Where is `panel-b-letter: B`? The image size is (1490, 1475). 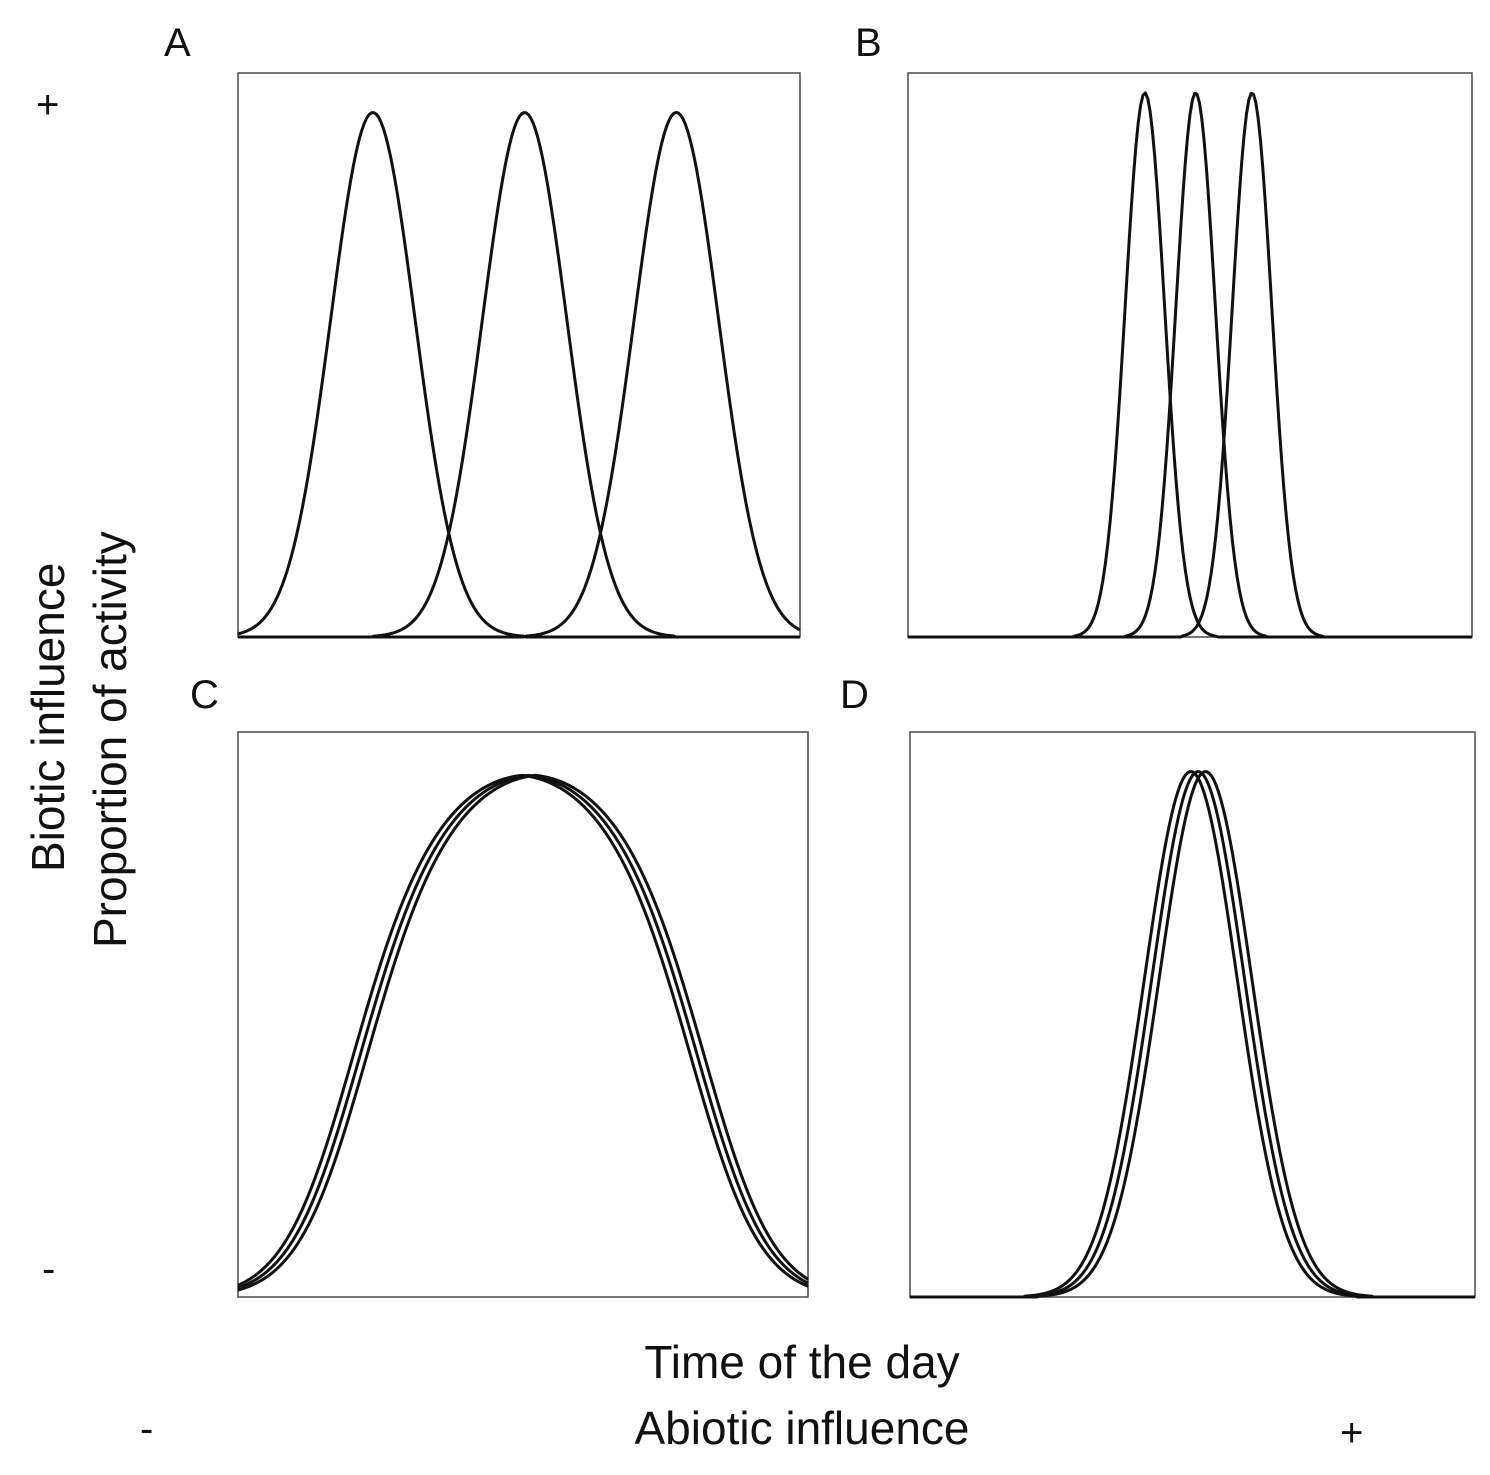 panel-b-letter: B is located at coordinates (868, 43).